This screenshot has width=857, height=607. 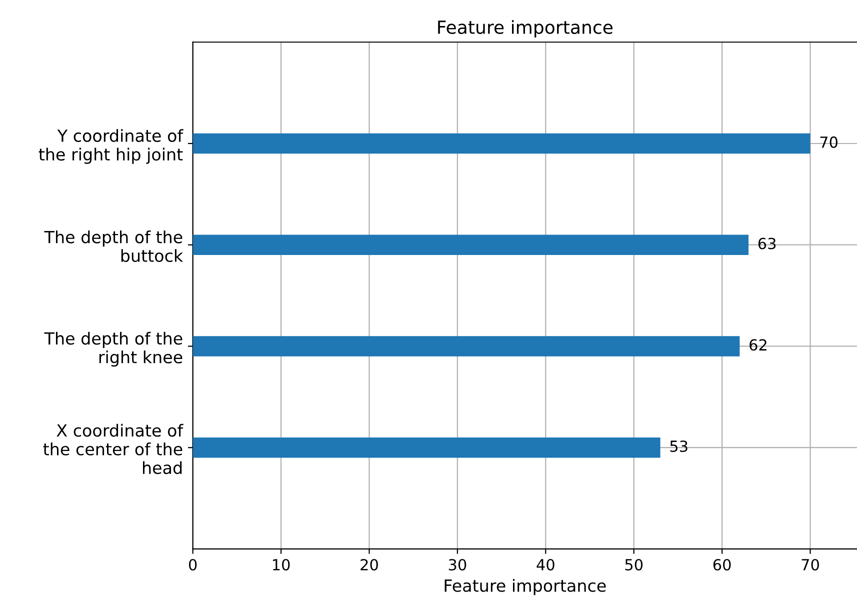 I want to click on data-label: 63, so click(x=767, y=244).